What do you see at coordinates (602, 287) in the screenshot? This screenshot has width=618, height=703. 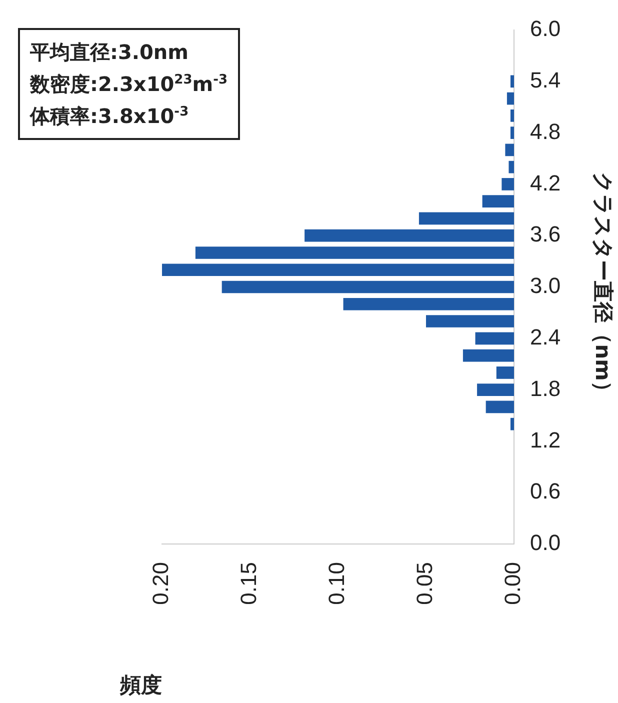 I see `y-axis-title: クラスター直径（nm）` at bounding box center [602, 287].